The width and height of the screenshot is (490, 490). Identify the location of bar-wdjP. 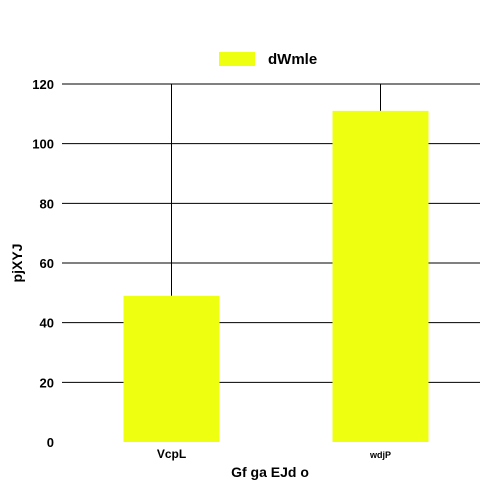
(380, 276).